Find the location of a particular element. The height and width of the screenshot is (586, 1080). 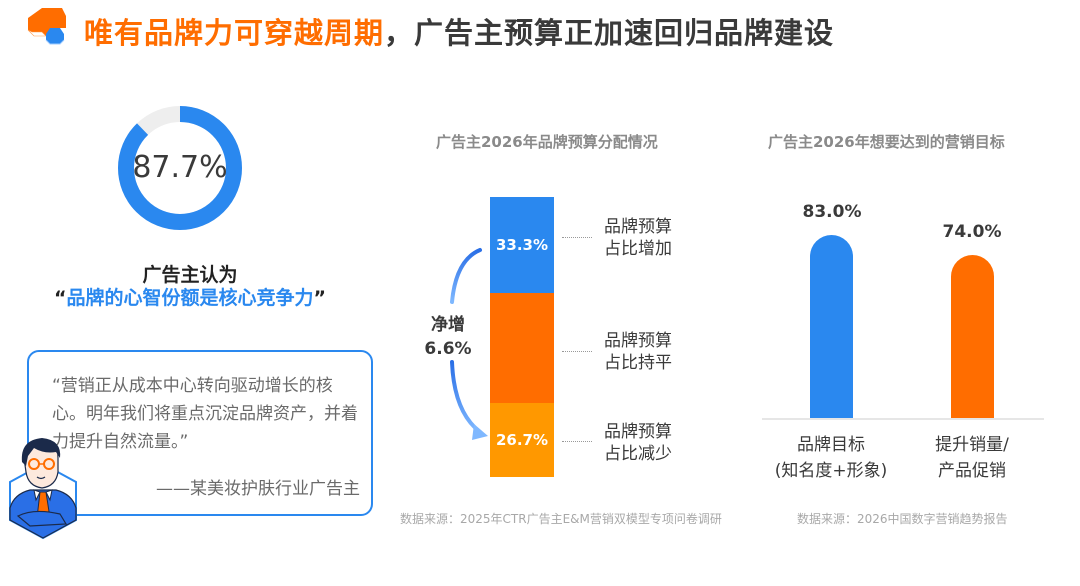

donut-chart is located at coordinates (180, 168).